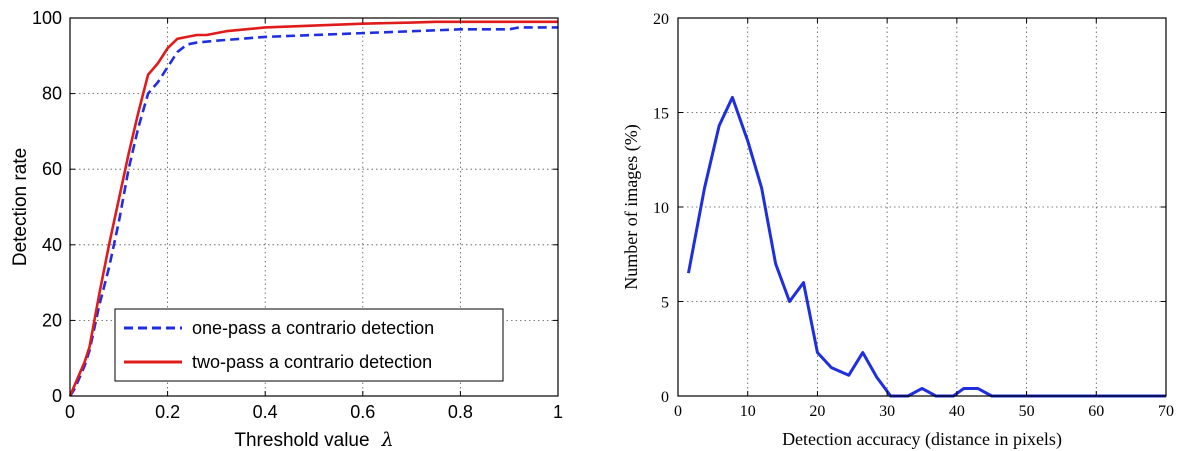  Describe the element at coordinates (661, 114) in the screenshot. I see `y-tick-label: 15` at that location.